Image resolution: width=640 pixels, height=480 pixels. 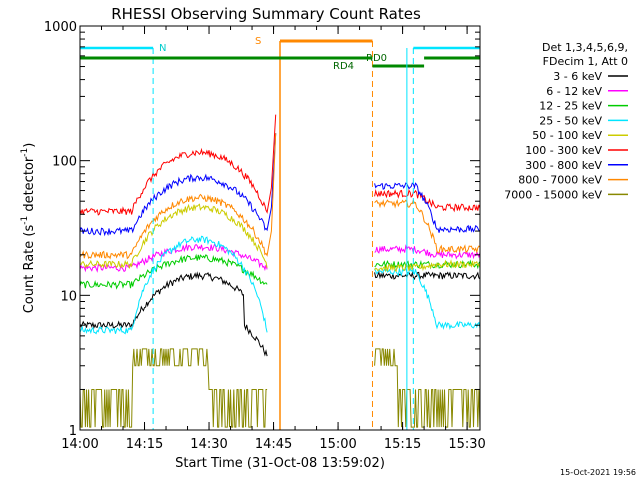 What do you see at coordinates (208, 444) in the screenshot?
I see `x-tick-label: 14:30` at bounding box center [208, 444].